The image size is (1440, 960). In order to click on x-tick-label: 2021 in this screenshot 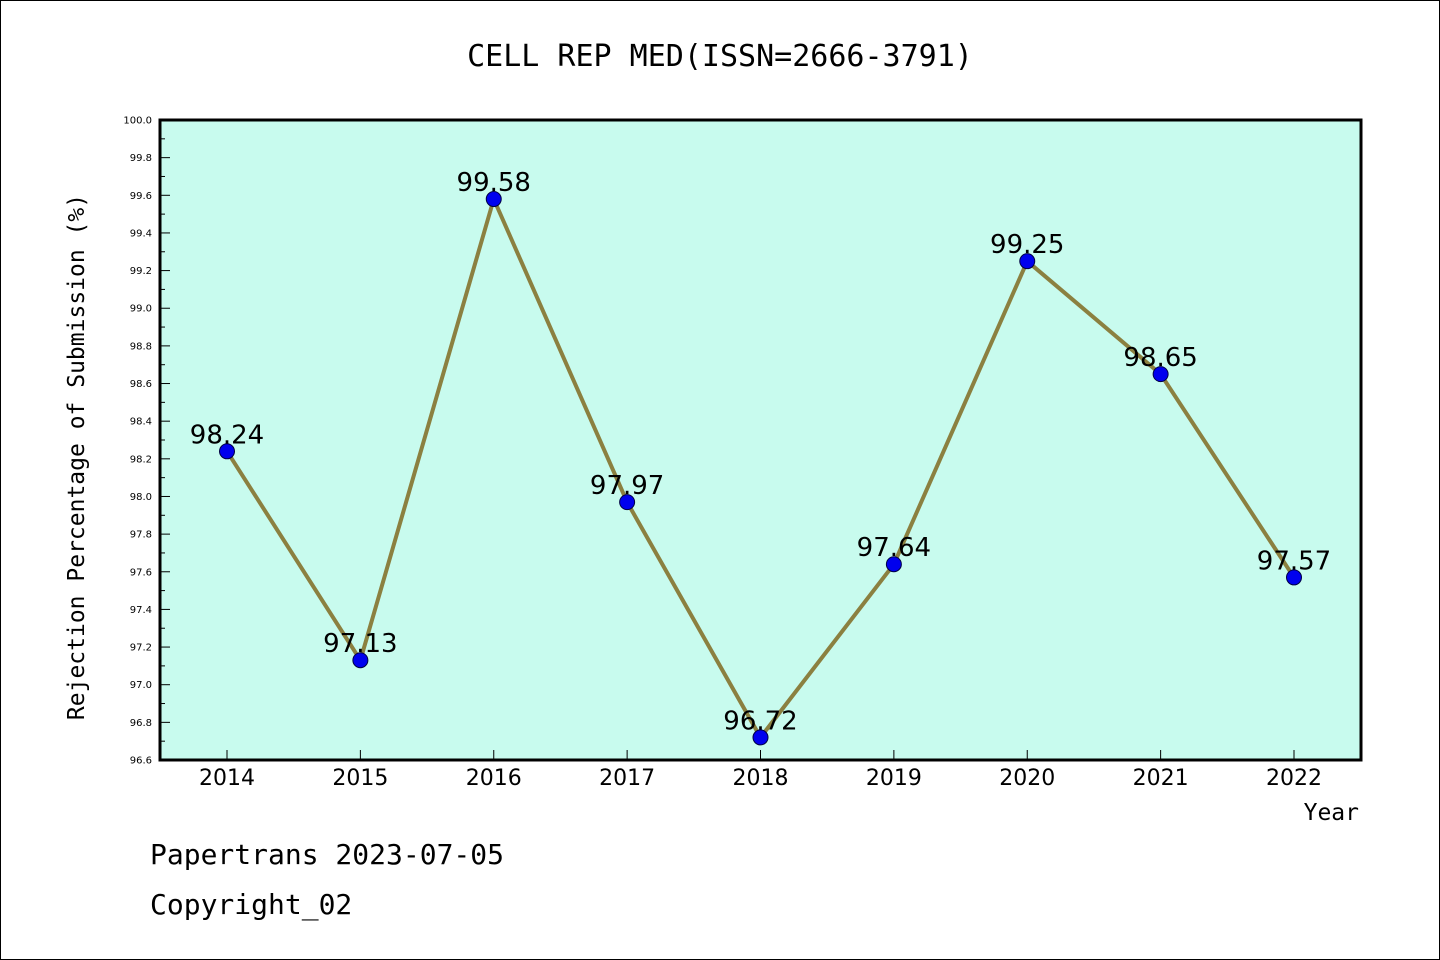, I will do `click(1161, 778)`.